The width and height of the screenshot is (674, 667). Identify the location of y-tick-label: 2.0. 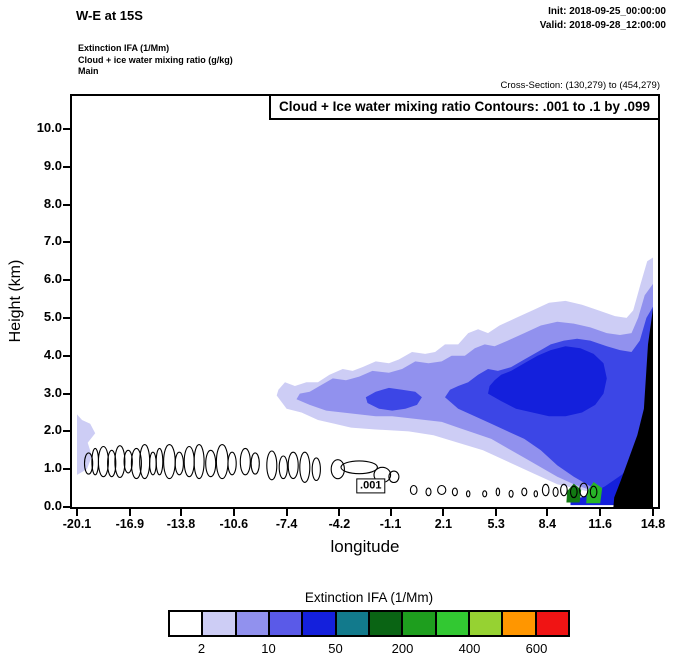
(52, 430).